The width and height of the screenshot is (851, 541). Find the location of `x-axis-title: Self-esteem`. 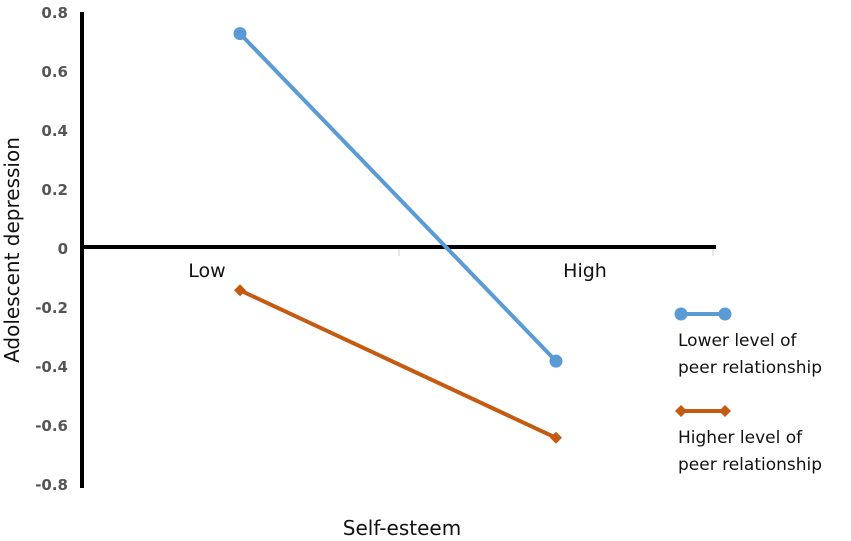

x-axis-title: Self-esteem is located at coordinates (402, 528).